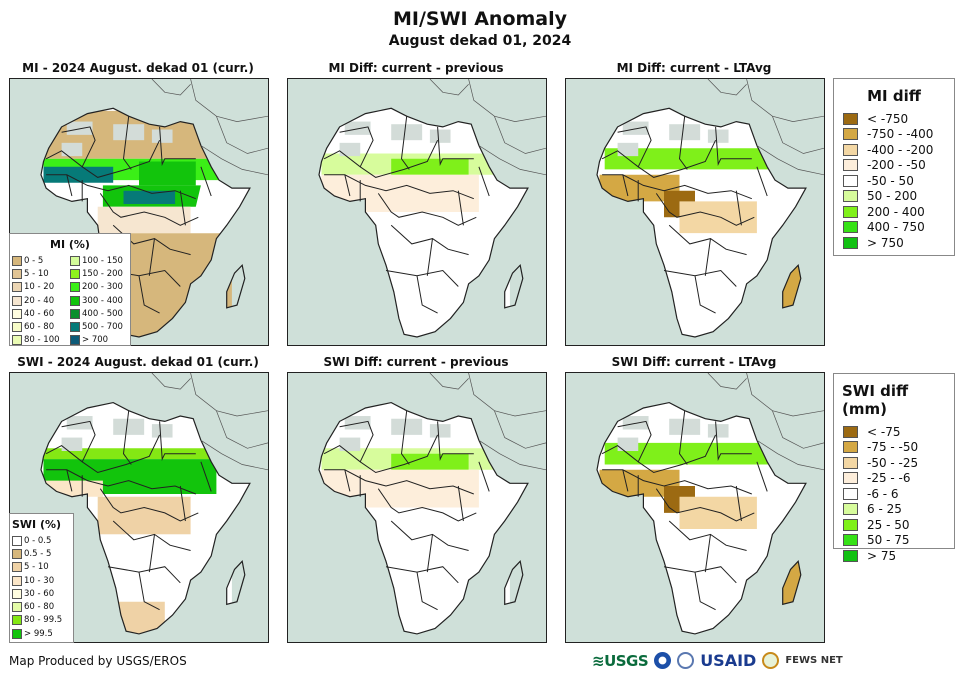 This screenshot has width=960, height=681. What do you see at coordinates (890, 180) in the screenshot?
I see `legend-label: -50 - 50` at bounding box center [890, 180].